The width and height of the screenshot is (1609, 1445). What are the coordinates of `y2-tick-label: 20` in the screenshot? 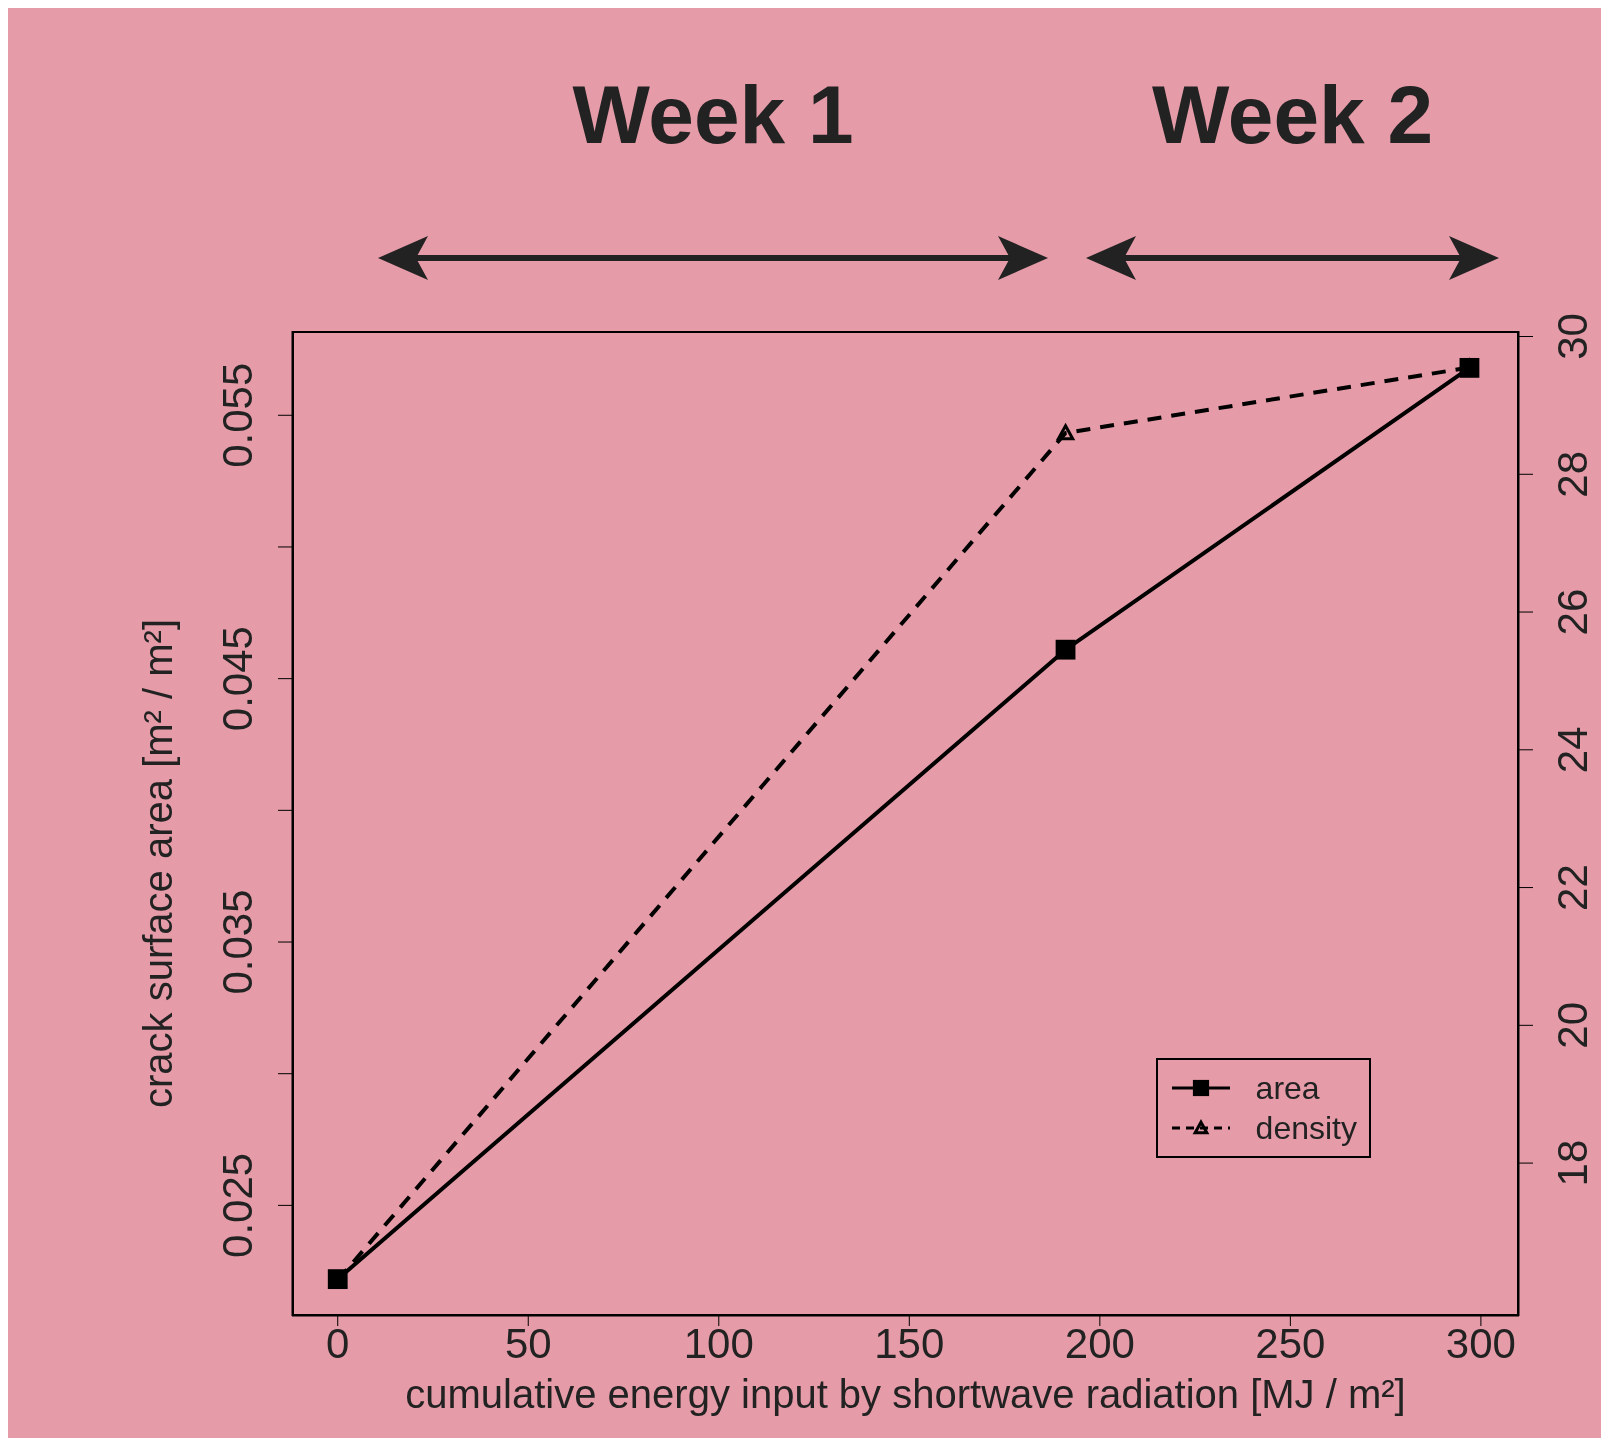 It's located at (1573, 1025).